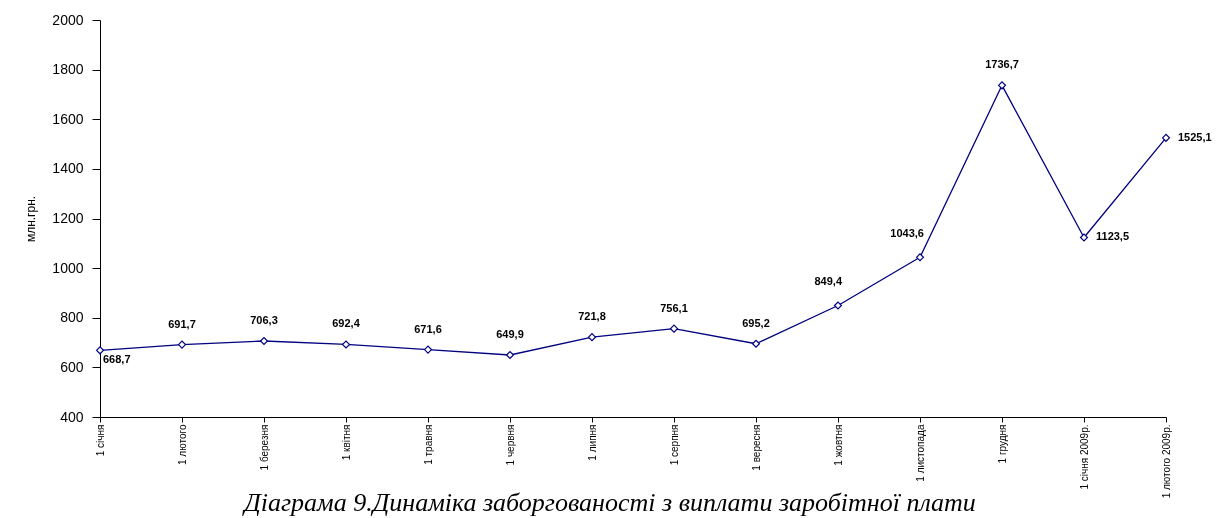 The height and width of the screenshot is (518, 1224). What do you see at coordinates (510, 333) in the screenshot?
I see `data-label: 649,9` at bounding box center [510, 333].